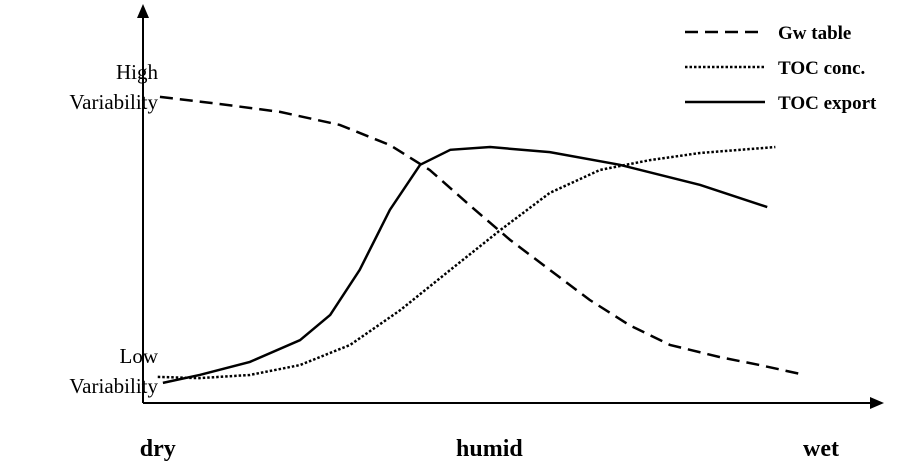 This screenshot has height=461, width=917. What do you see at coordinates (821, 68) in the screenshot?
I see `legend-label: TOC conc.` at bounding box center [821, 68].